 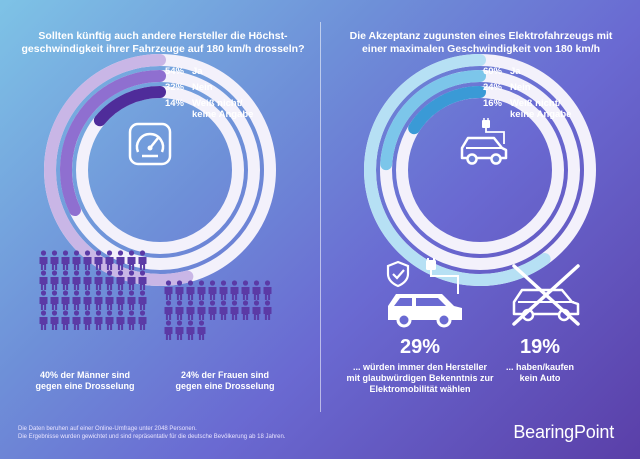 I want to click on crossed-car-icon, so click(x=546, y=295).